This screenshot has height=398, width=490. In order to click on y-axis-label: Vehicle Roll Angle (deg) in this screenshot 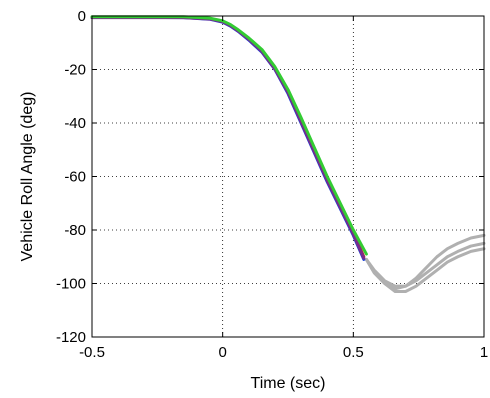, I will do `click(27, 177)`.